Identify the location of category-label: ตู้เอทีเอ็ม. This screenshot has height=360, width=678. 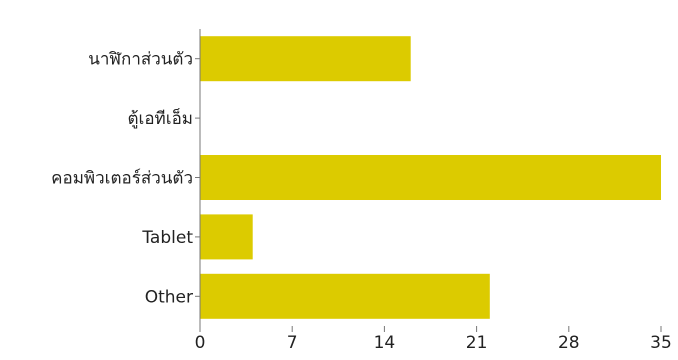
(161, 118).